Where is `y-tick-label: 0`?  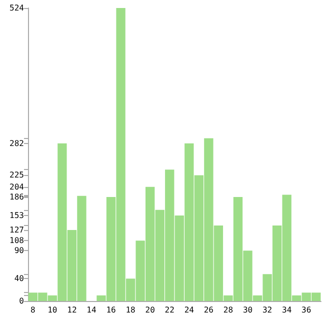
y-tick-label: 0 is located at coordinates (21, 301).